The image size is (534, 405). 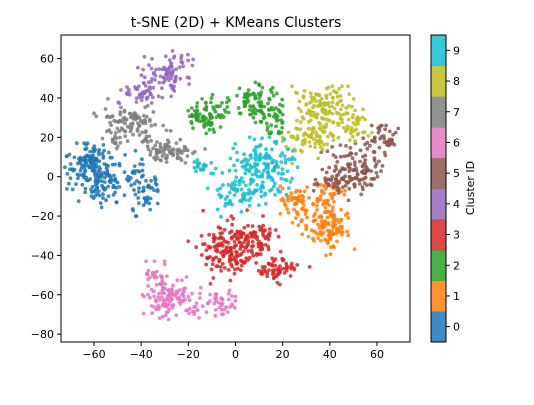 I want to click on x-tick-label: −40, so click(x=141, y=354).